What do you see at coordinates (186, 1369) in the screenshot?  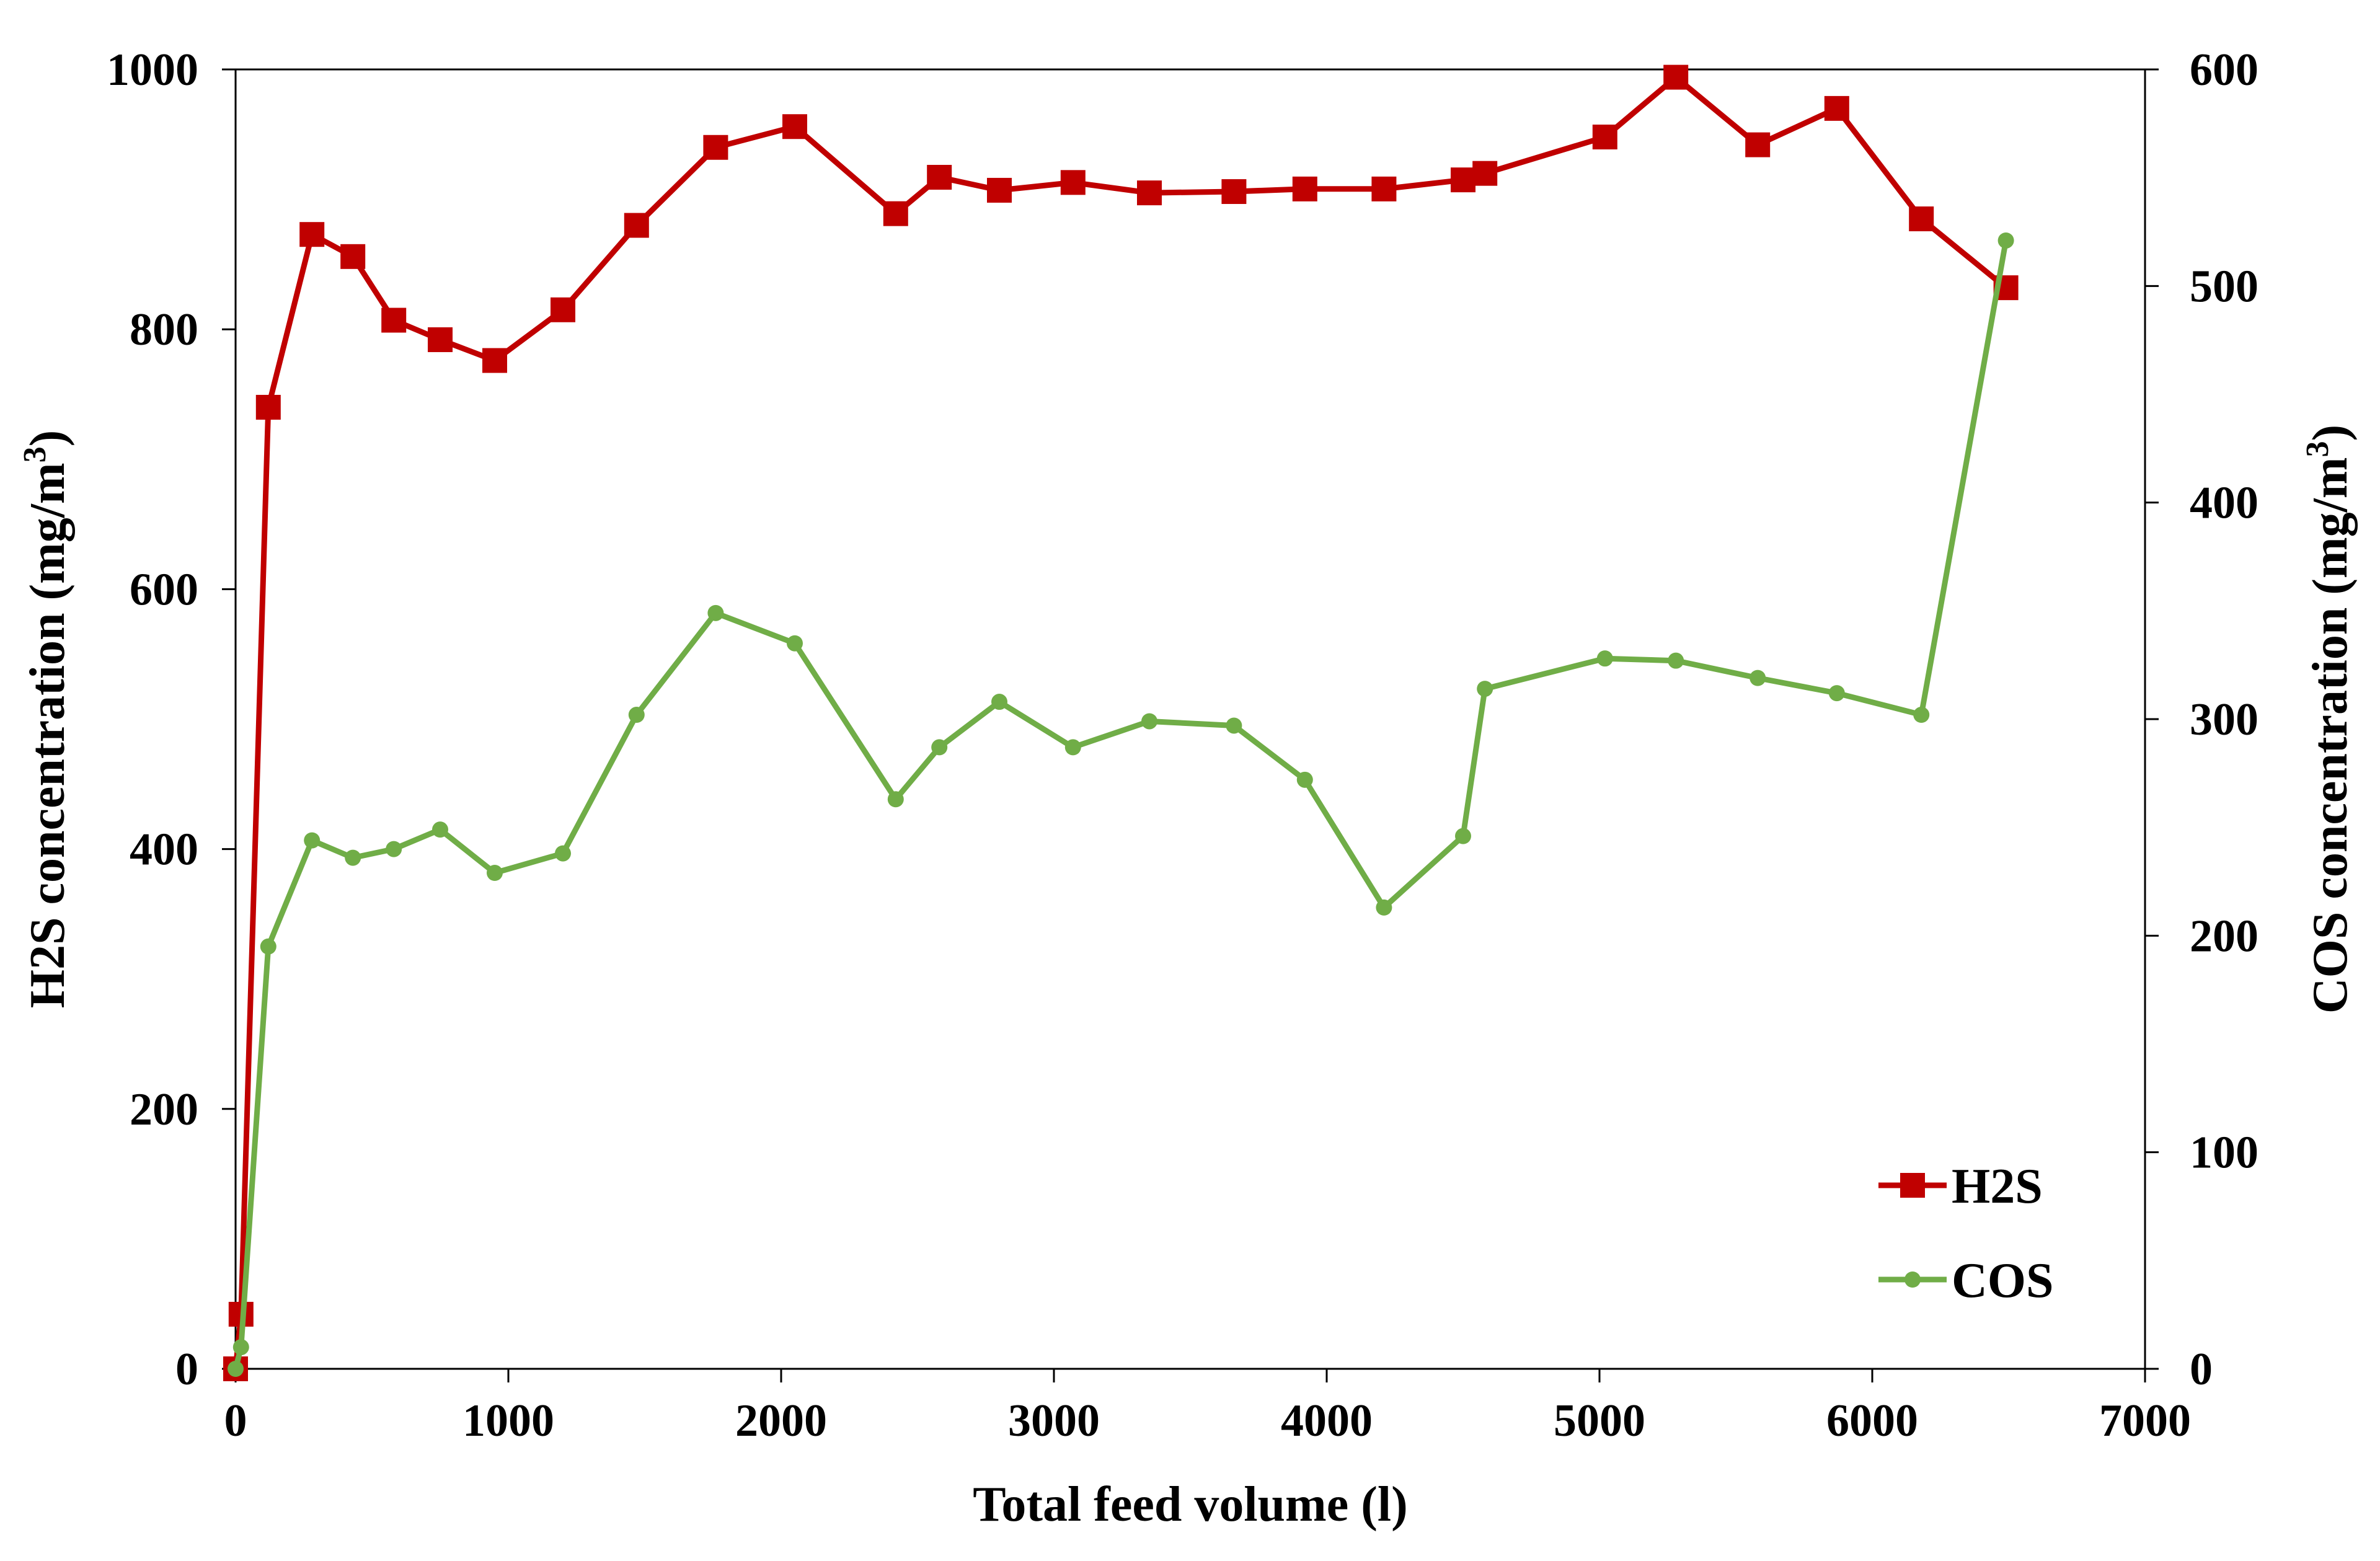 I see `y-left-tick-label: 0` at bounding box center [186, 1369].